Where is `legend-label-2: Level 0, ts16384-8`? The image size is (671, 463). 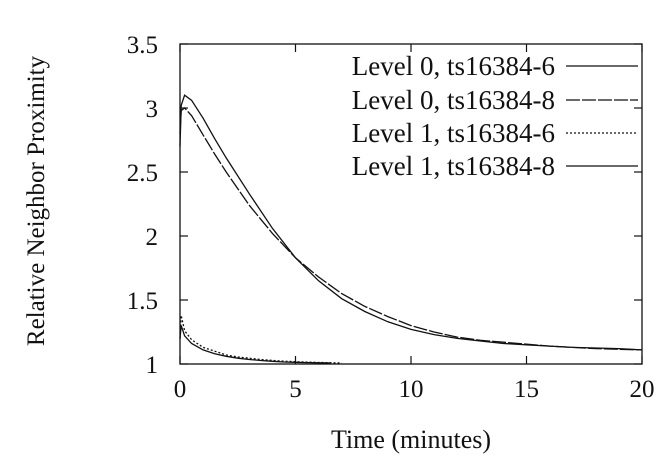
legend-label-2: Level 0, ts16384-8 is located at coordinates (453, 100).